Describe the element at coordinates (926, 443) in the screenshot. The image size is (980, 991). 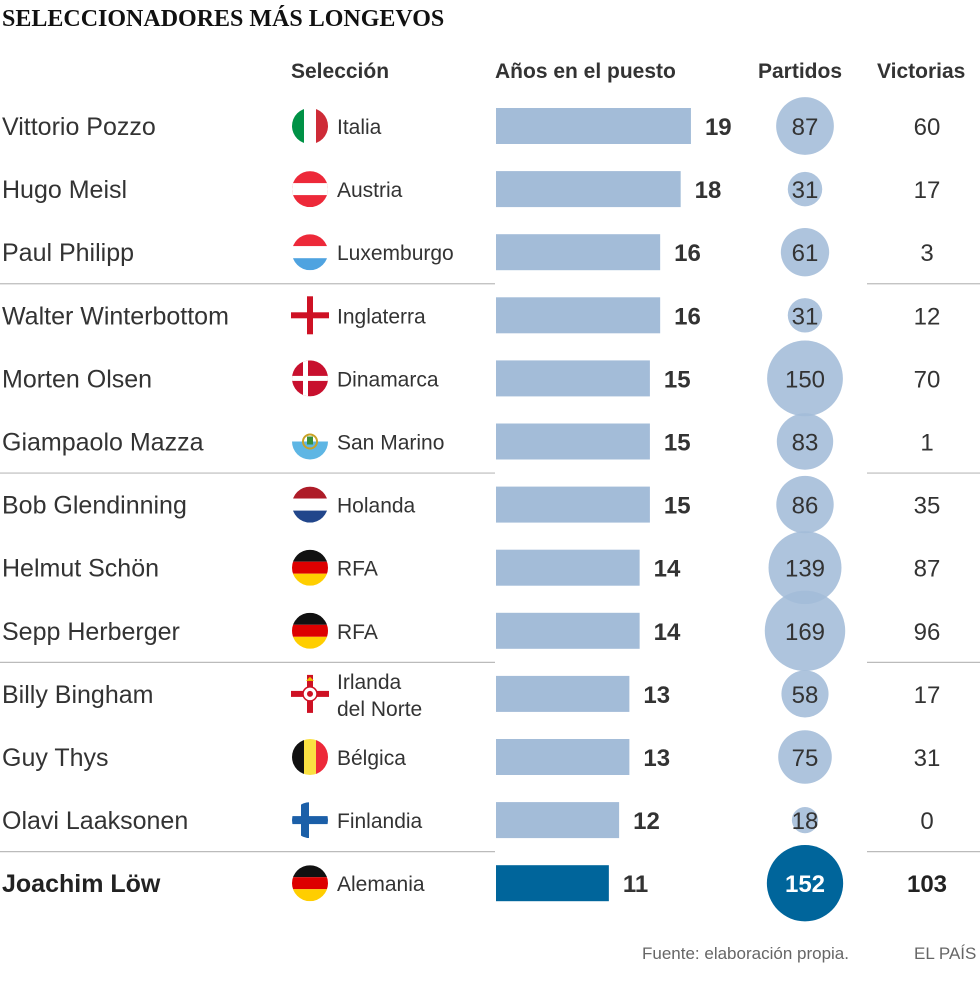
I see `wins-value: 1` at that location.